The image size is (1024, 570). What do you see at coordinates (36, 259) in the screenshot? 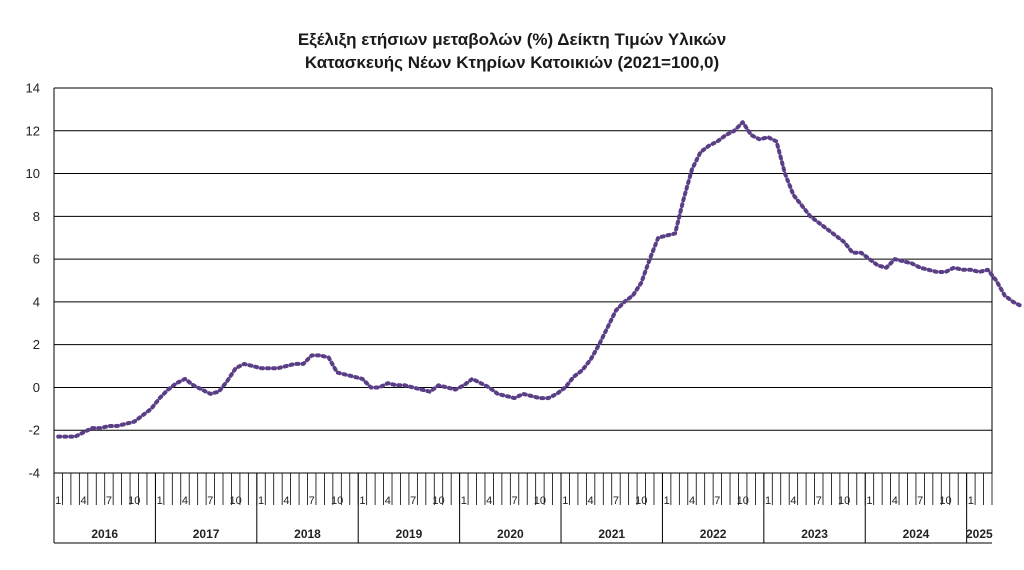
I see `y-tick-label: 6` at bounding box center [36, 259].